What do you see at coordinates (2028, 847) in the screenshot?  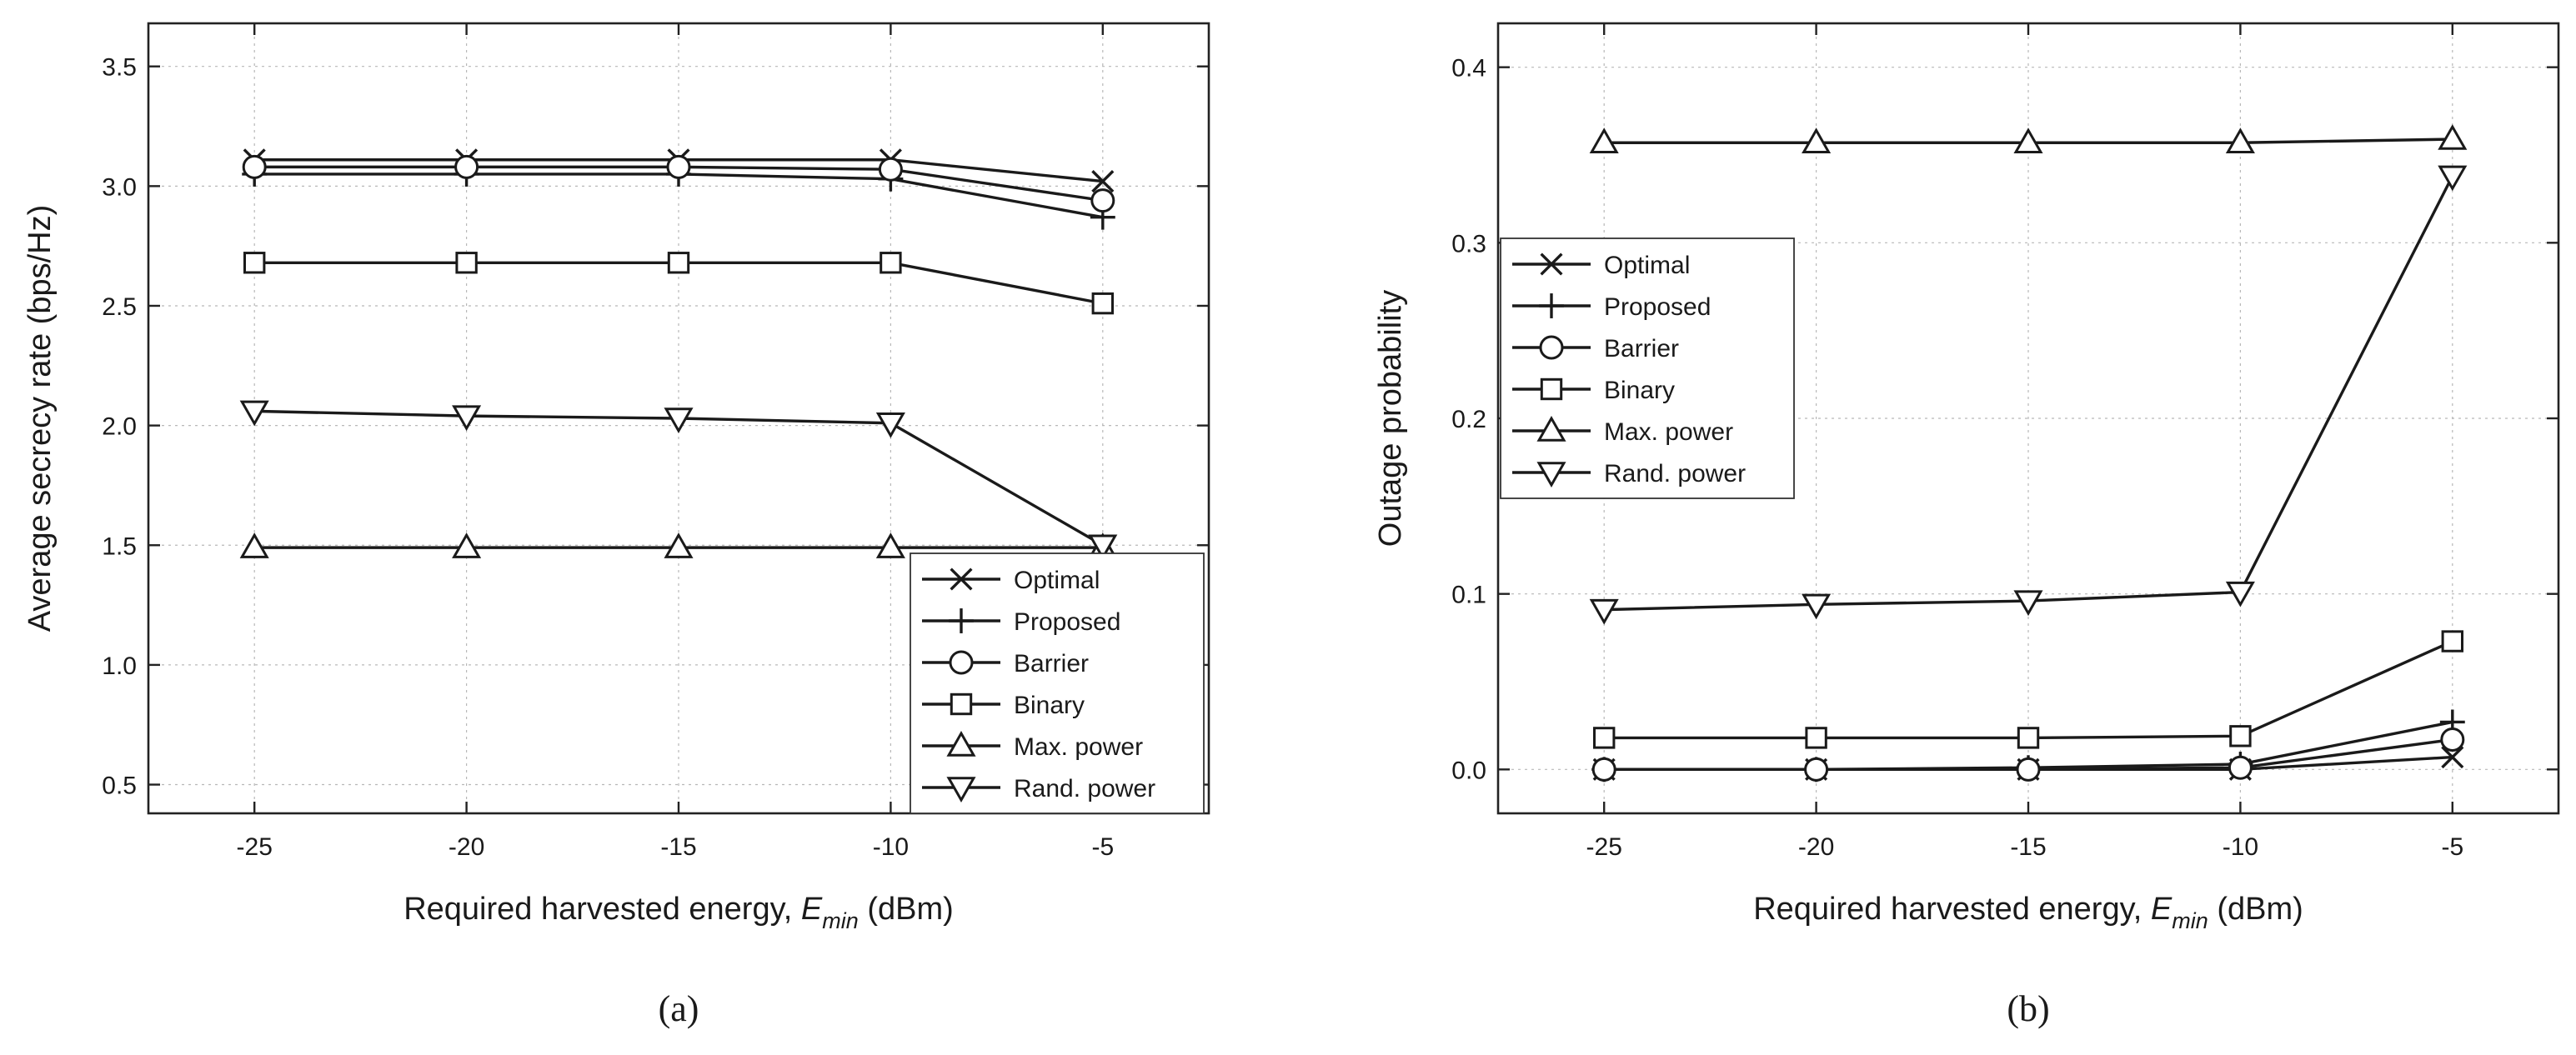 I see `x-tick-label: -15` at bounding box center [2028, 847].